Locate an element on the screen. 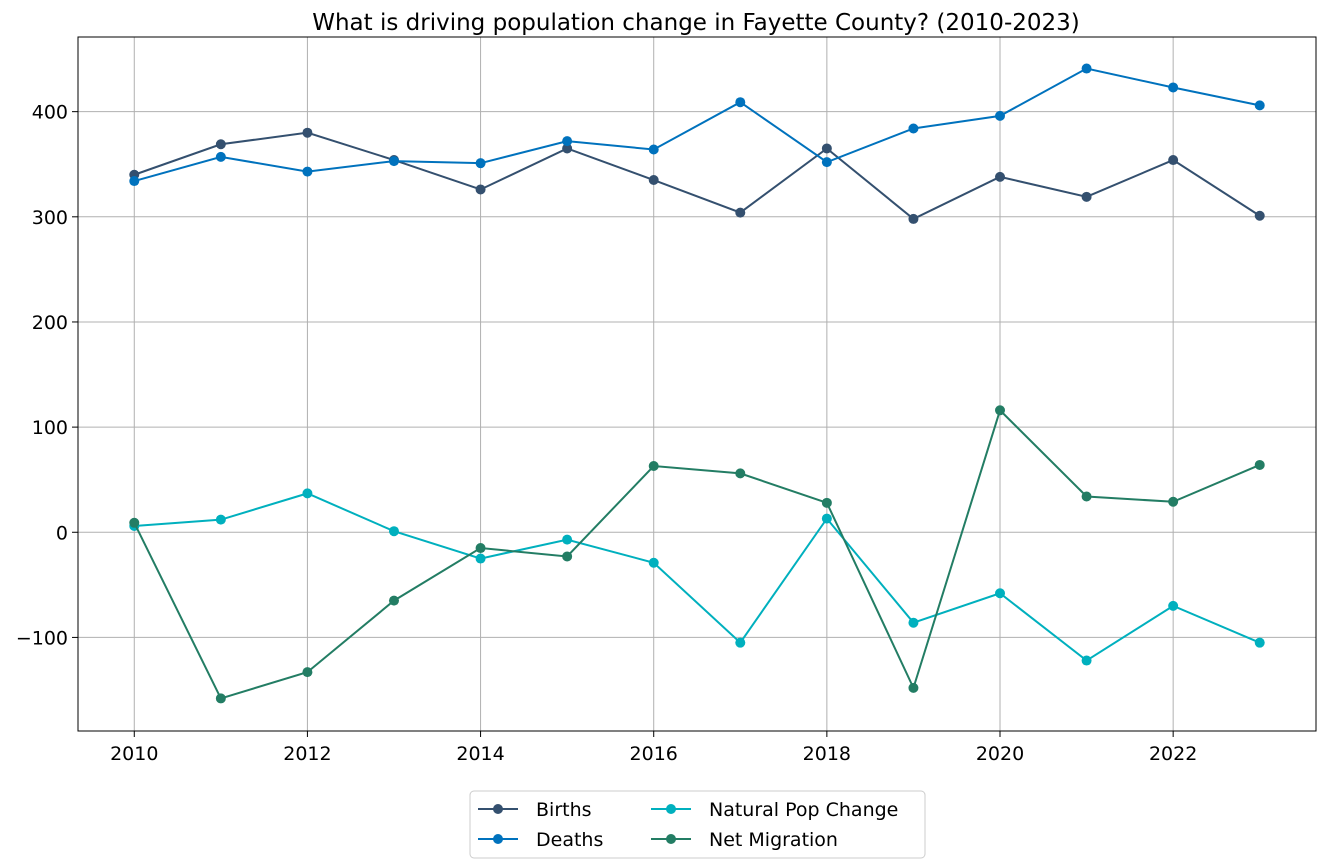 The width and height of the screenshot is (1326, 868). x-tick-label: 2010 is located at coordinates (134, 754).